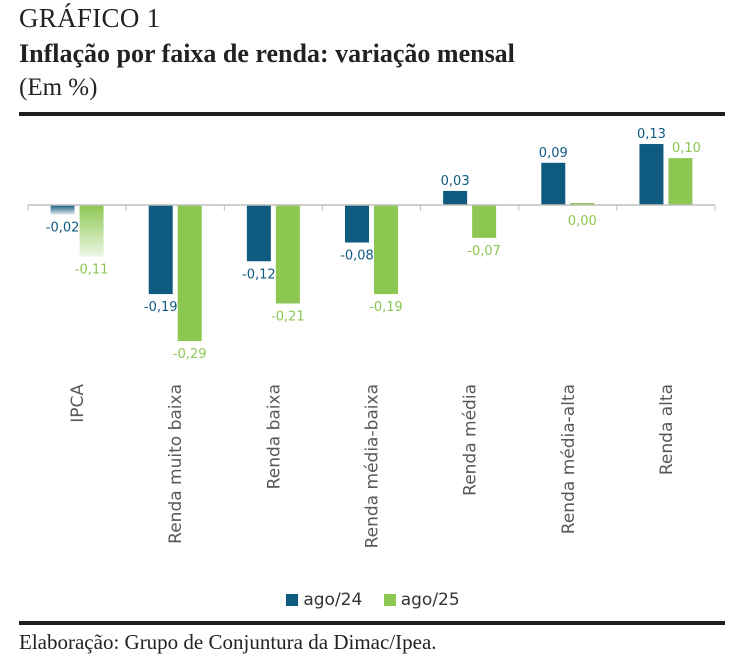 The width and height of the screenshot is (746, 664). What do you see at coordinates (372, 623) in the screenshot?
I see `bottom-rule` at bounding box center [372, 623].